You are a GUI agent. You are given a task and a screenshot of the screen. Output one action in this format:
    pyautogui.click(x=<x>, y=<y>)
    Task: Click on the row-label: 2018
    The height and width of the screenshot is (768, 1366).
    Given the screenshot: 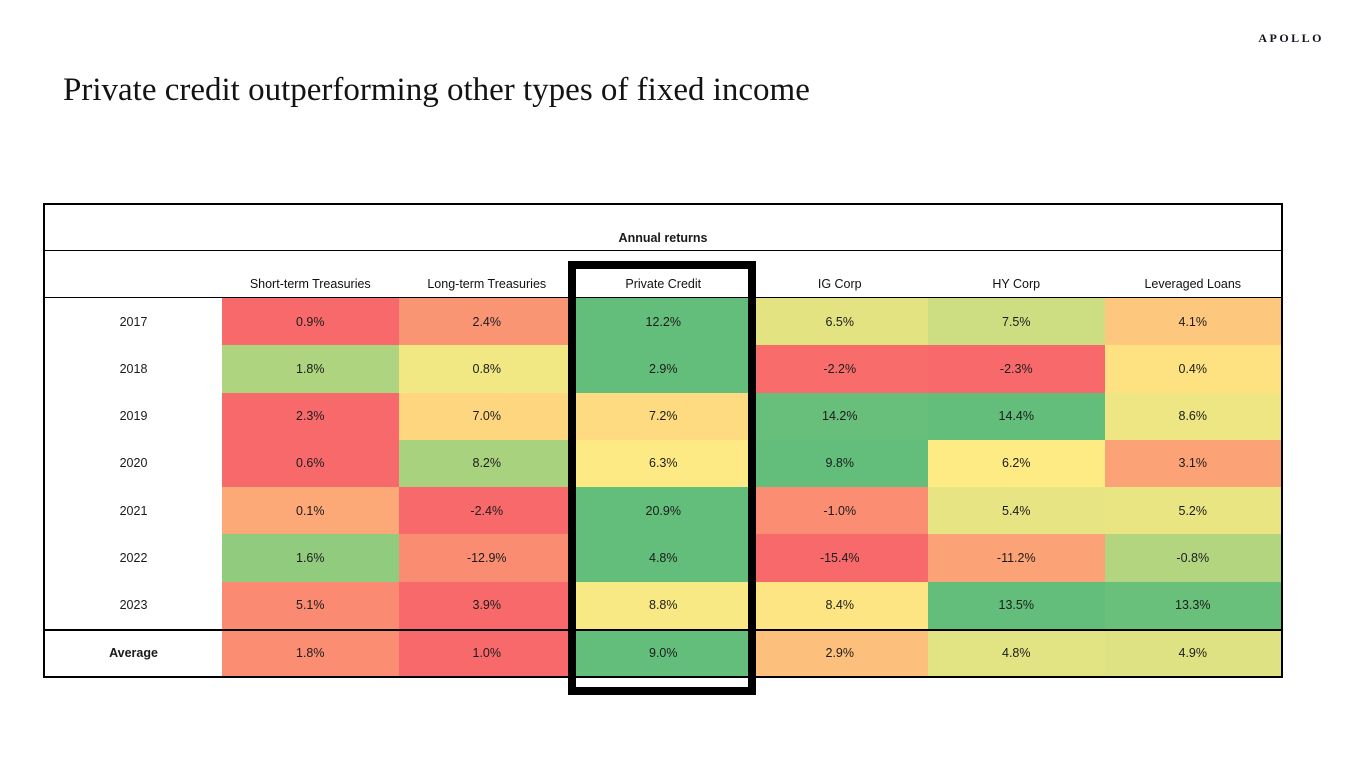 What is the action you would take?
    pyautogui.click(x=133, y=369)
    